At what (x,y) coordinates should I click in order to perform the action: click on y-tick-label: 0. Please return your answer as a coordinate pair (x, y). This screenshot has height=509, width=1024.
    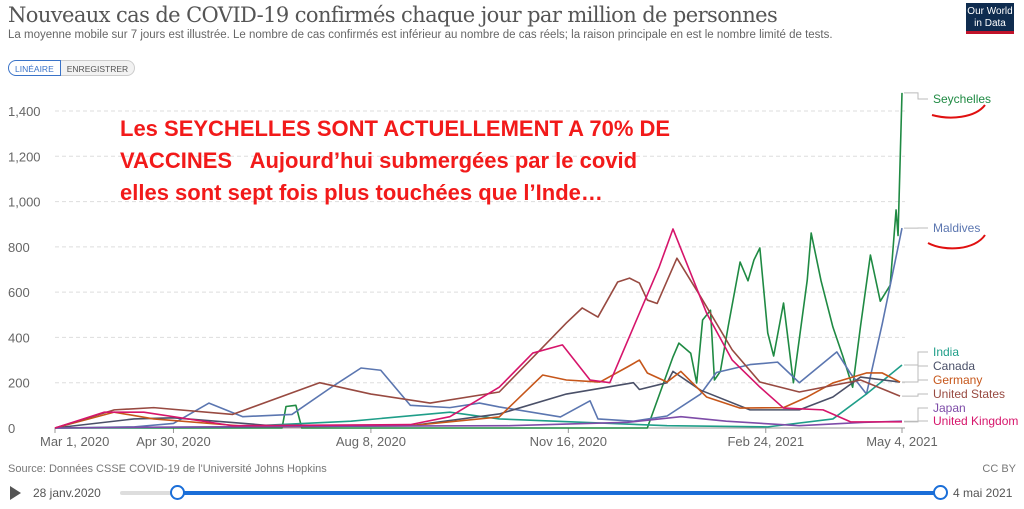
    Looking at the image, I should click on (11, 428).